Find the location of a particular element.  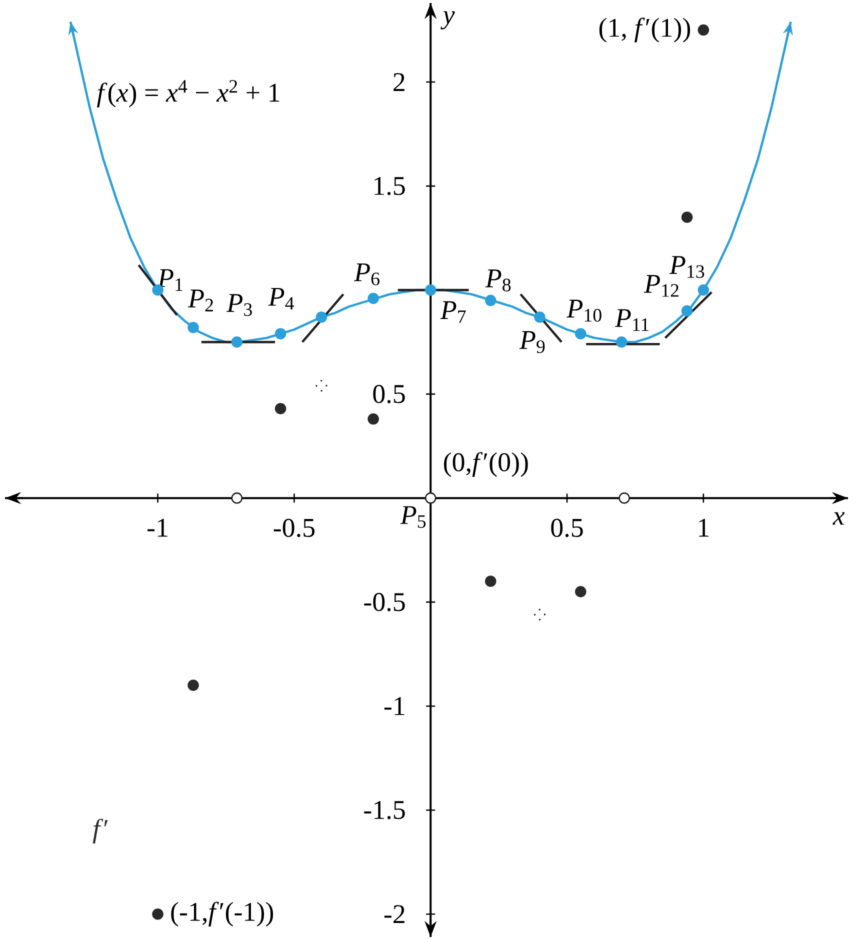

y-tick-label: 0.5 is located at coordinates (389, 394).